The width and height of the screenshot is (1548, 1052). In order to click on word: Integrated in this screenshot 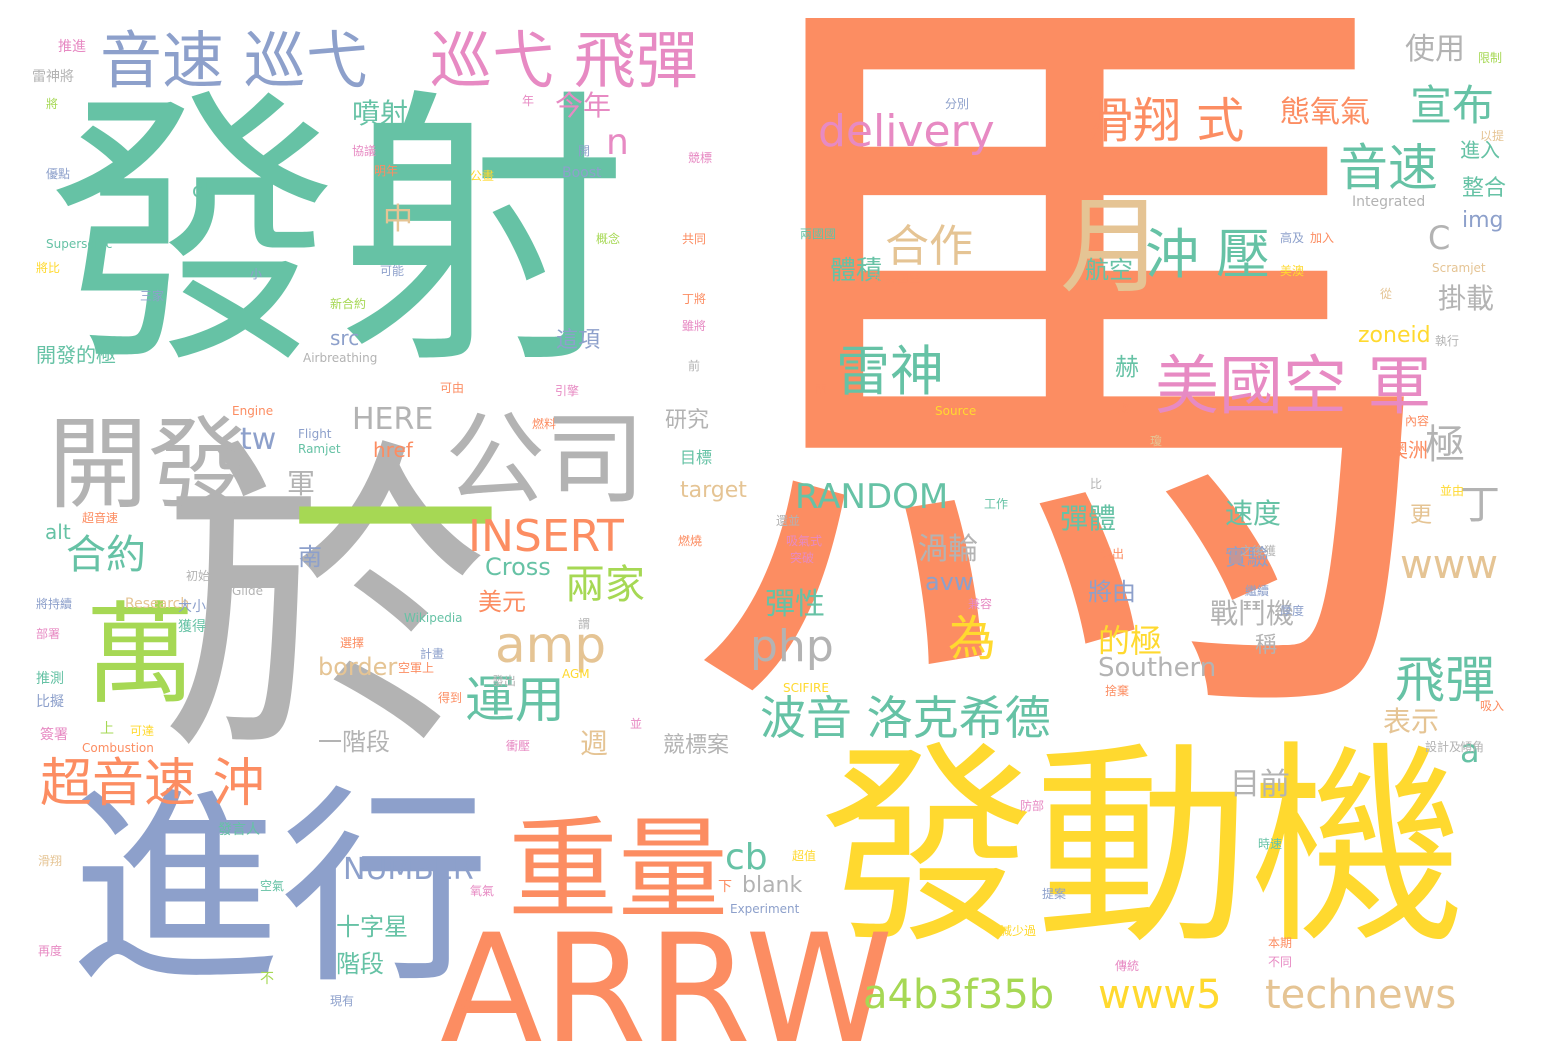, I will do `click(1389, 202)`.